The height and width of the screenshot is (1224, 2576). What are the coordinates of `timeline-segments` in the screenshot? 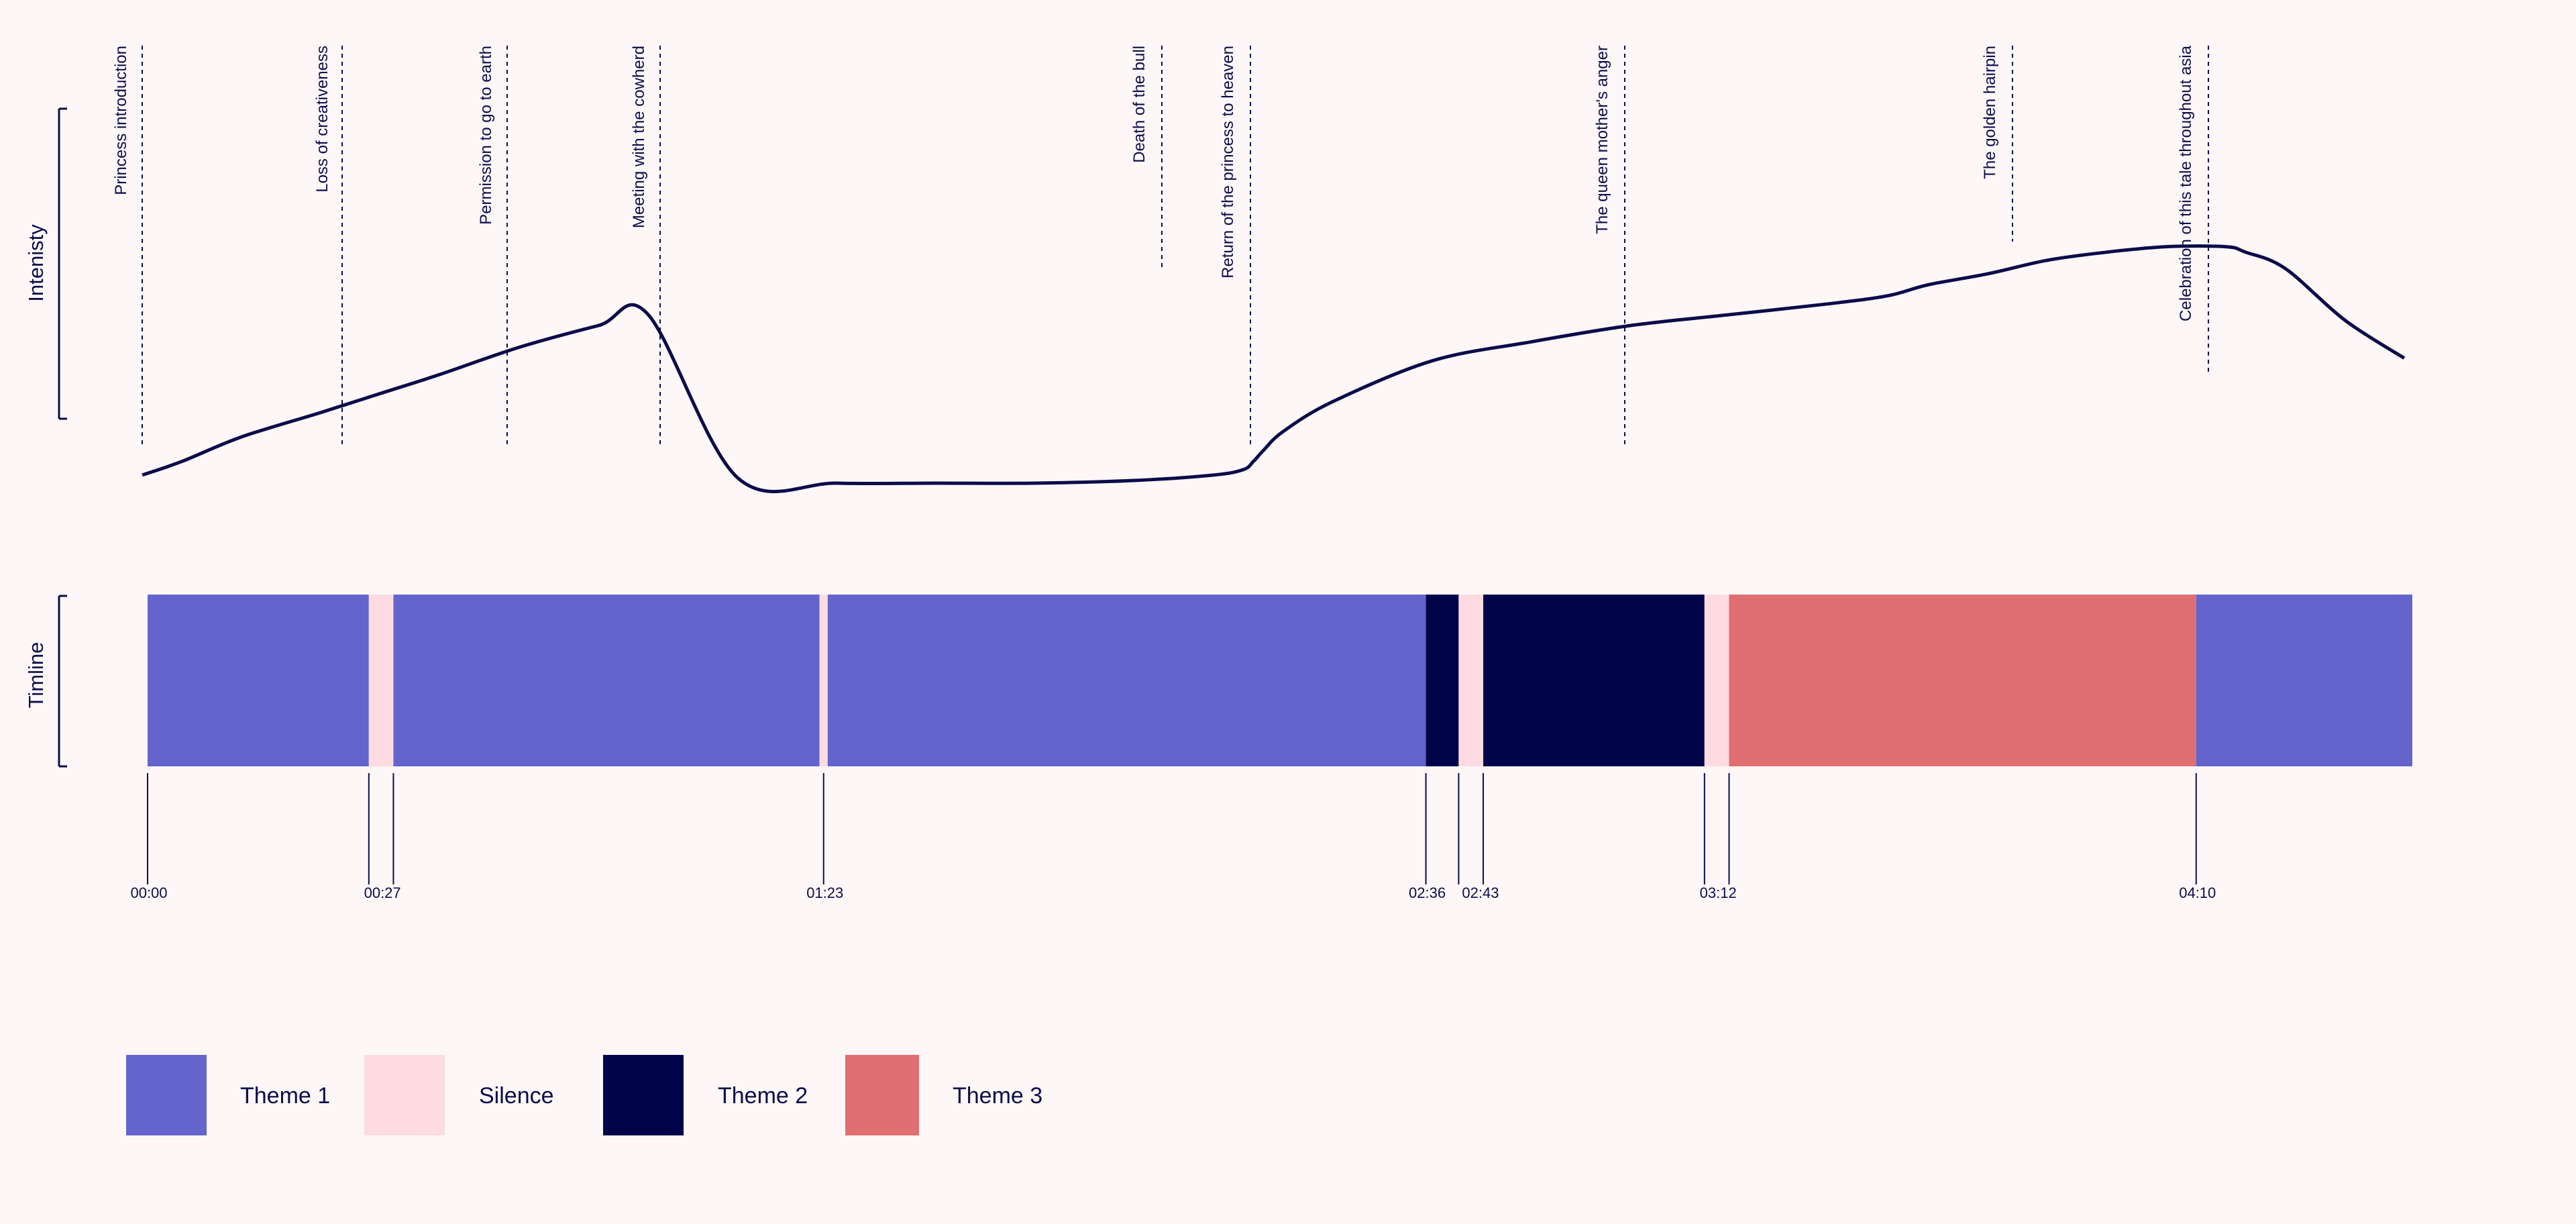 It's located at (1280, 680).